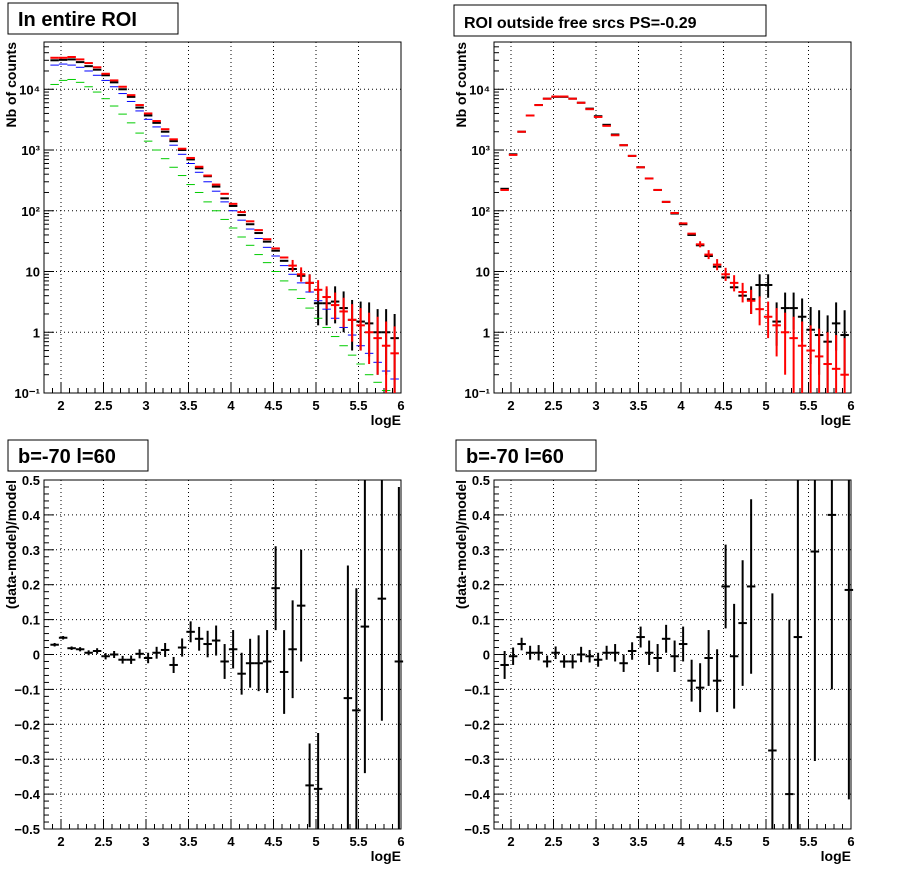 The height and width of the screenshot is (875, 898). I want to click on chart-title: ROI outside free srcs PS=-0.29, so click(580, 23).